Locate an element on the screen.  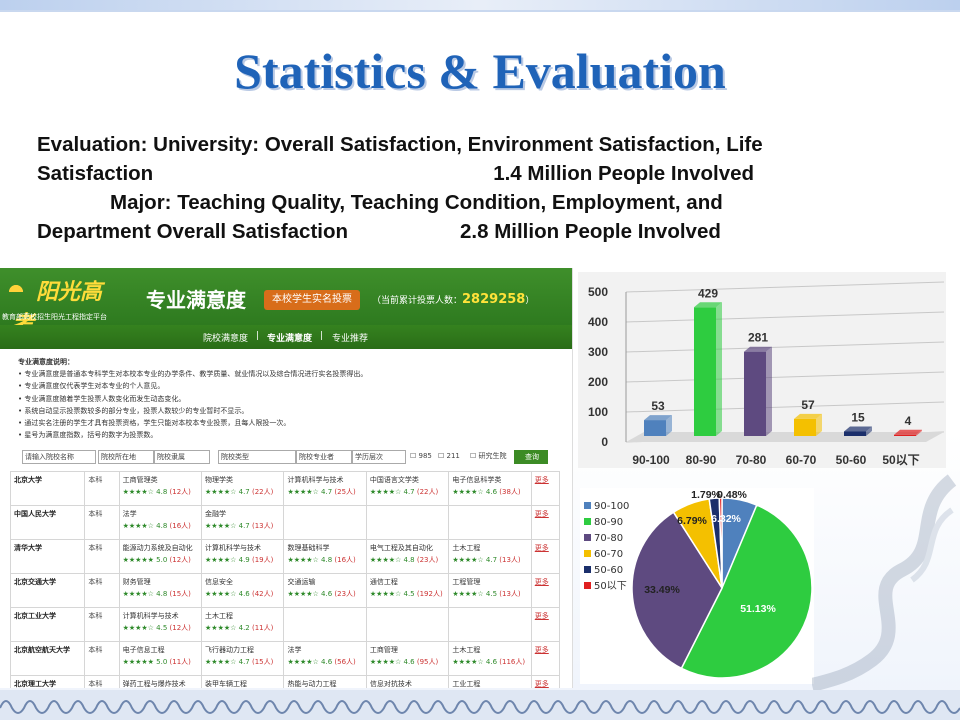
major-name: 数理基础科学 is located at coordinates (308, 548).